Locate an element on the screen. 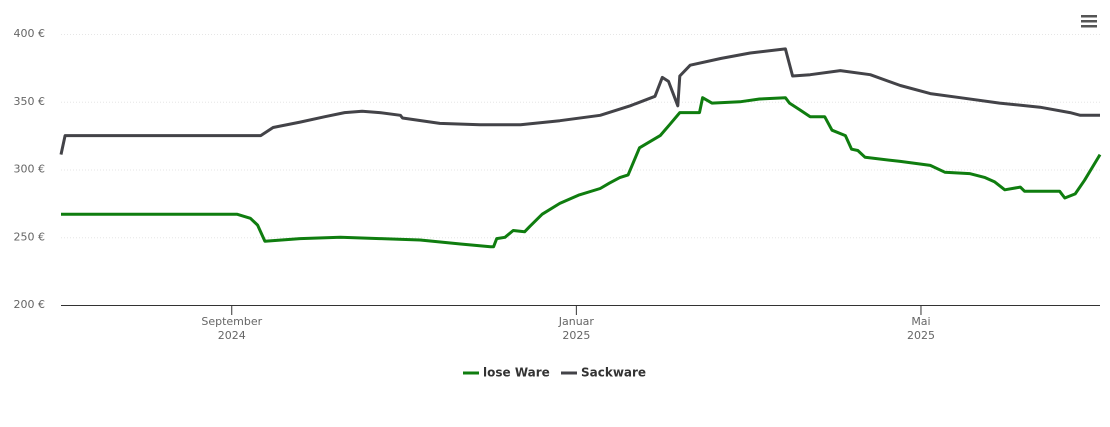 The image size is (1110, 427). y-tick-label: 300 € is located at coordinates (30, 169).